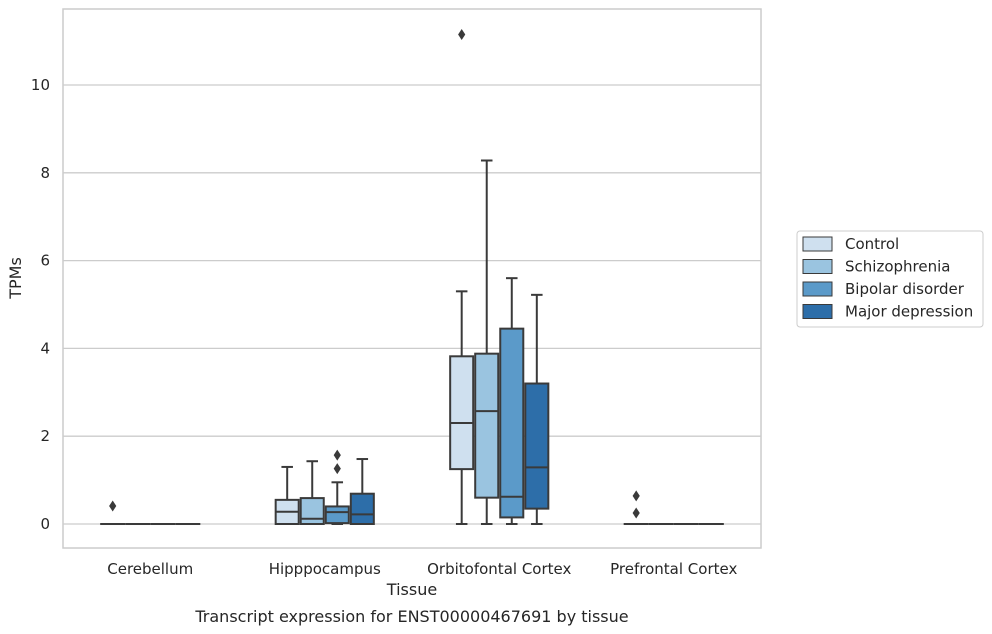  Describe the element at coordinates (905, 289) in the screenshot. I see `legend-label: Bipolar disorder` at that location.